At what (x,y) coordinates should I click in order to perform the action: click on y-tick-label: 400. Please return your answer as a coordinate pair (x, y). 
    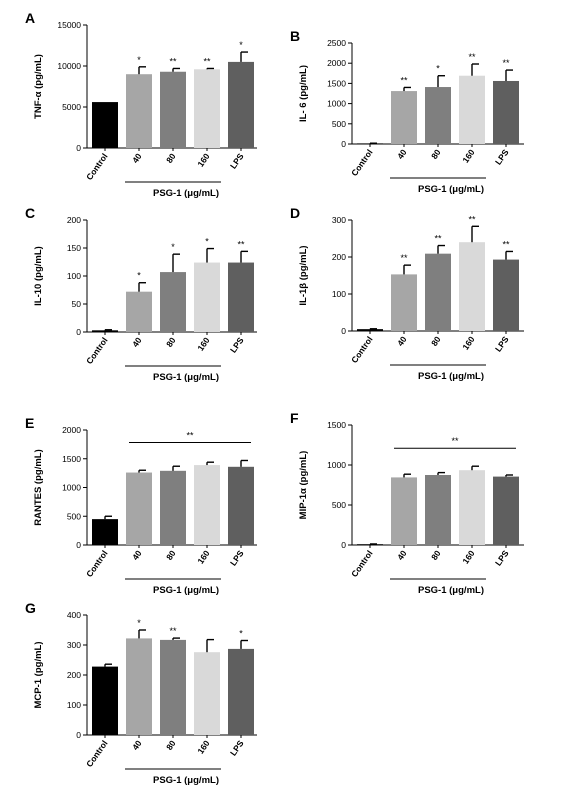
    Looking at the image, I should click on (74, 615).